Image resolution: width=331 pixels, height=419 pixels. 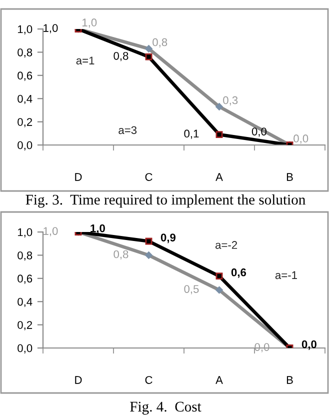 I want to click on annotation: a=-2, so click(x=227, y=245).